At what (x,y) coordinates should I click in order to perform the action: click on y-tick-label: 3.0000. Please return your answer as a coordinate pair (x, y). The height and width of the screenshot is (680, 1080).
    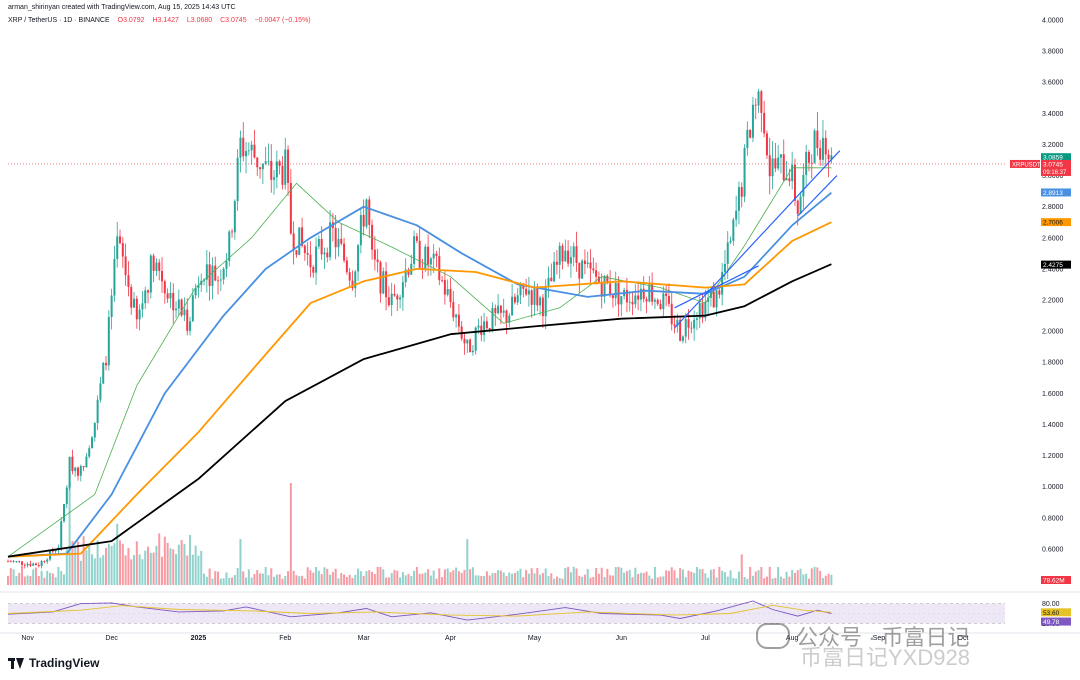
    Looking at the image, I should click on (1053, 176).